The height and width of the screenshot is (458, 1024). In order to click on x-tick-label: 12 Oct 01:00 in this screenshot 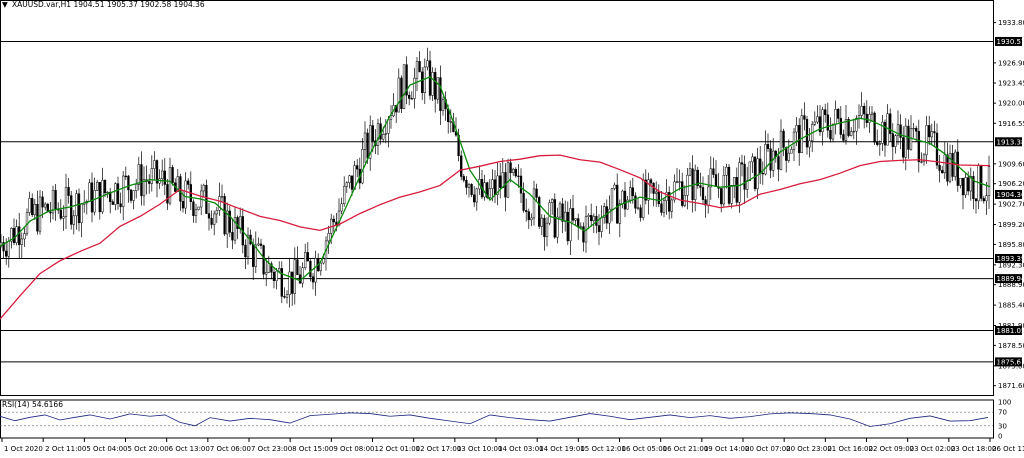, I will do `click(398, 449)`.